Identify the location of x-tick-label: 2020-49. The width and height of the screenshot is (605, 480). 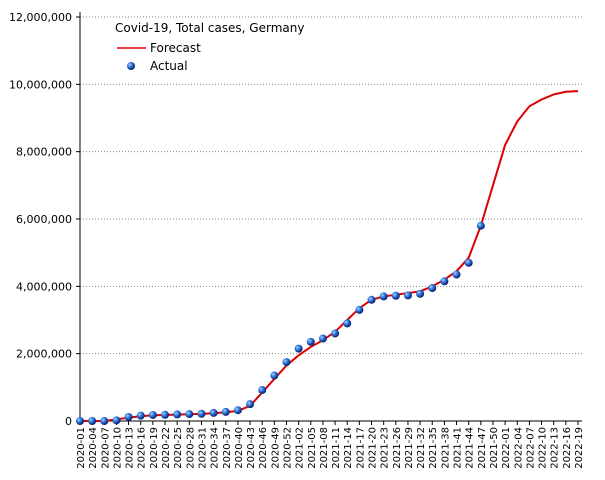
(275, 448).